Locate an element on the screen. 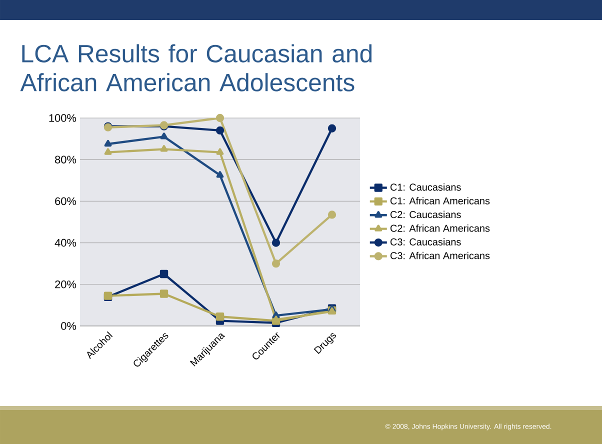  legend-label: C1: Caucasians is located at coordinates (425, 187).